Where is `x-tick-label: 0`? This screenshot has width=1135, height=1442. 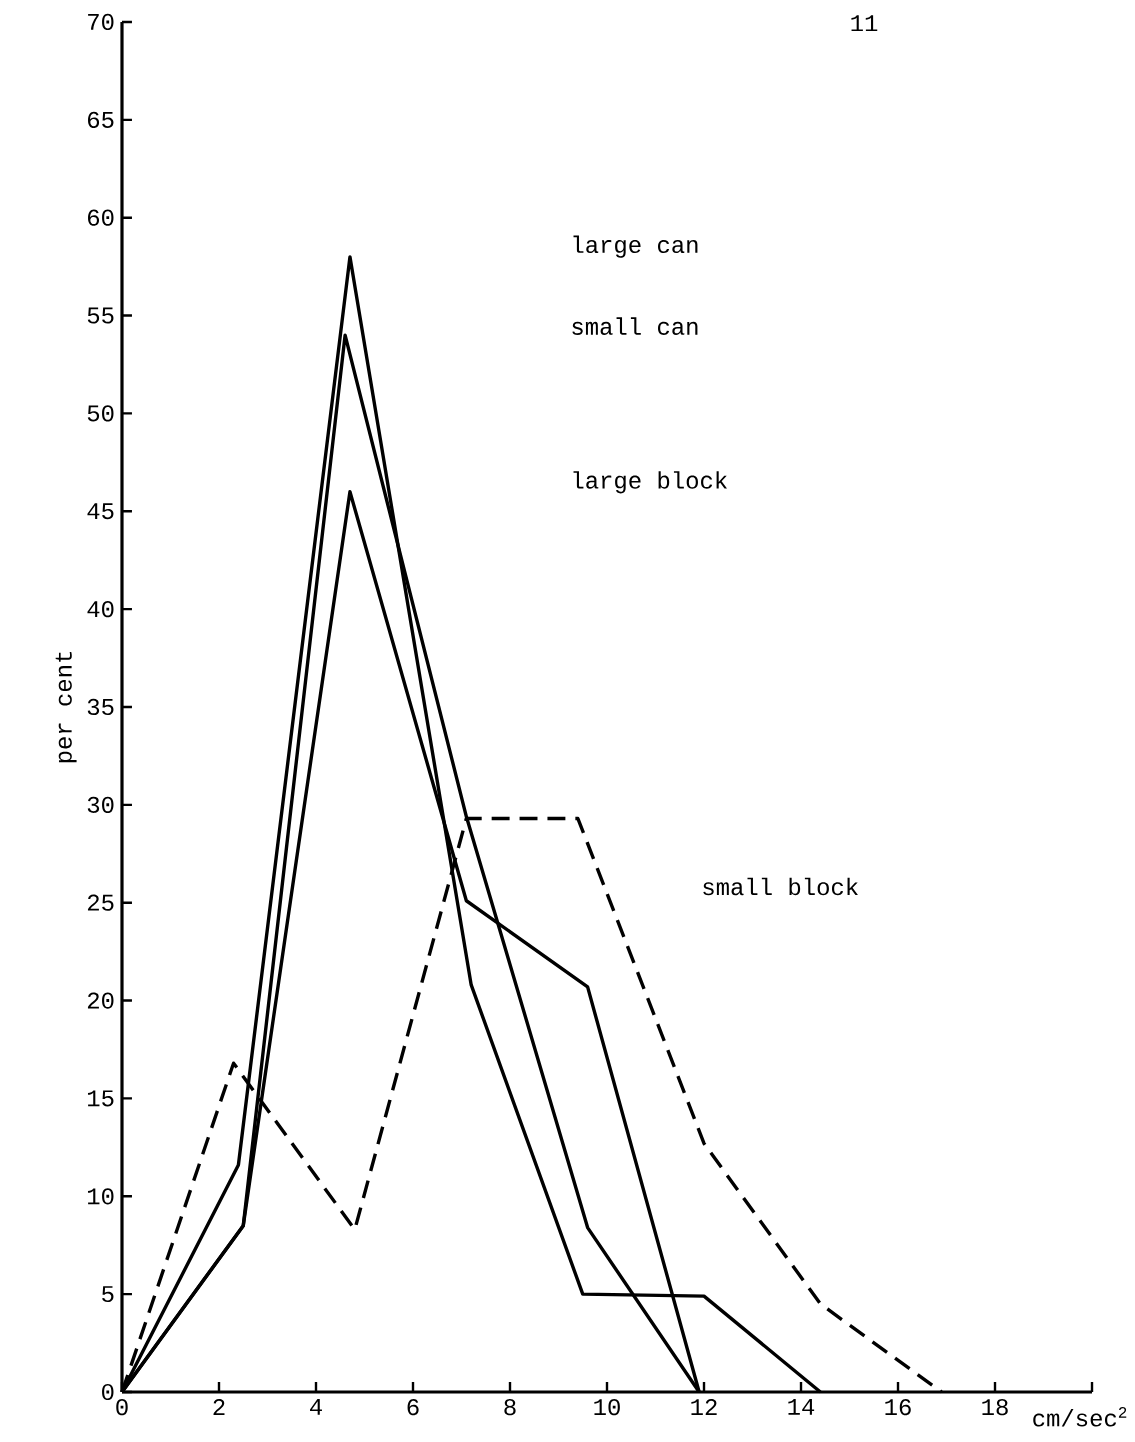 x-tick-label: 0 is located at coordinates (122, 1407).